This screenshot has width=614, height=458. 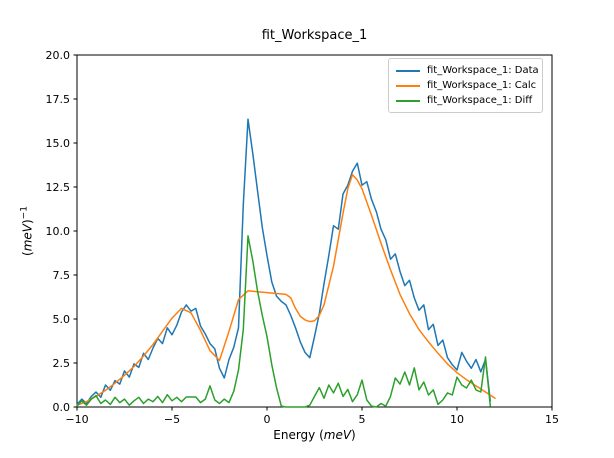 What do you see at coordinates (312, 416) in the screenshot?
I see `x-axis-ticks: −10 −5 0 5 10 15` at bounding box center [312, 416].